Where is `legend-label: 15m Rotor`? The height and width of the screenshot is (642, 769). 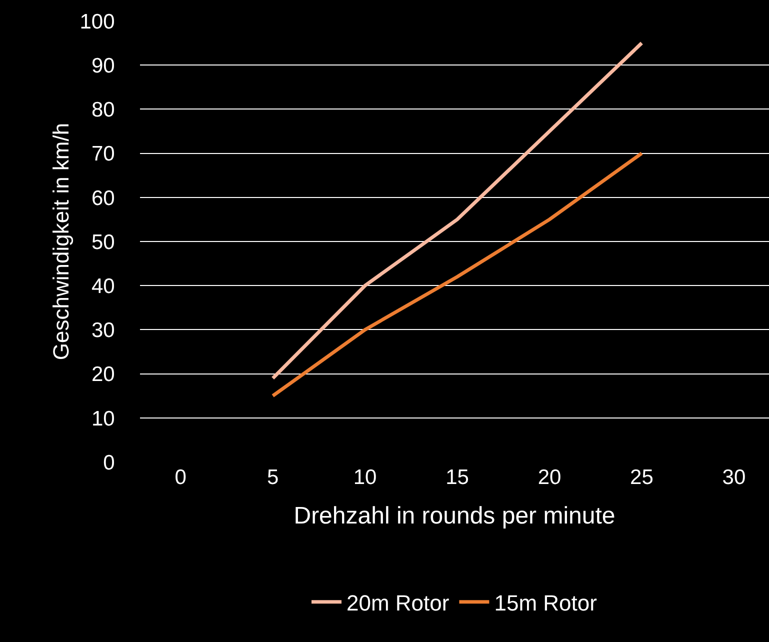
legend-label: 15m Rotor is located at coordinates (545, 603).